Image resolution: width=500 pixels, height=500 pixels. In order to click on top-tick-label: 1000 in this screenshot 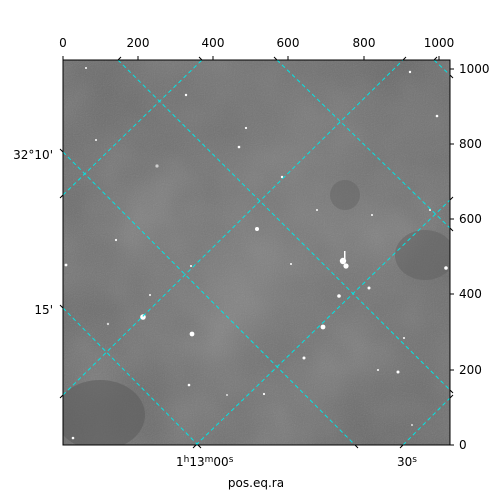, I will do `click(439, 43)`.